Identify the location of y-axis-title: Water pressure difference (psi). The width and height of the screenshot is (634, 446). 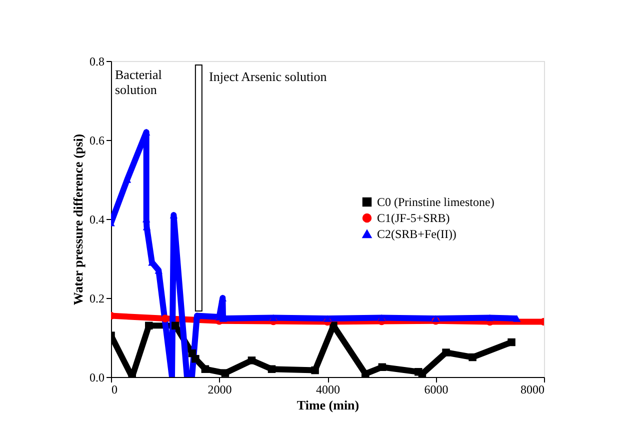
(78, 220).